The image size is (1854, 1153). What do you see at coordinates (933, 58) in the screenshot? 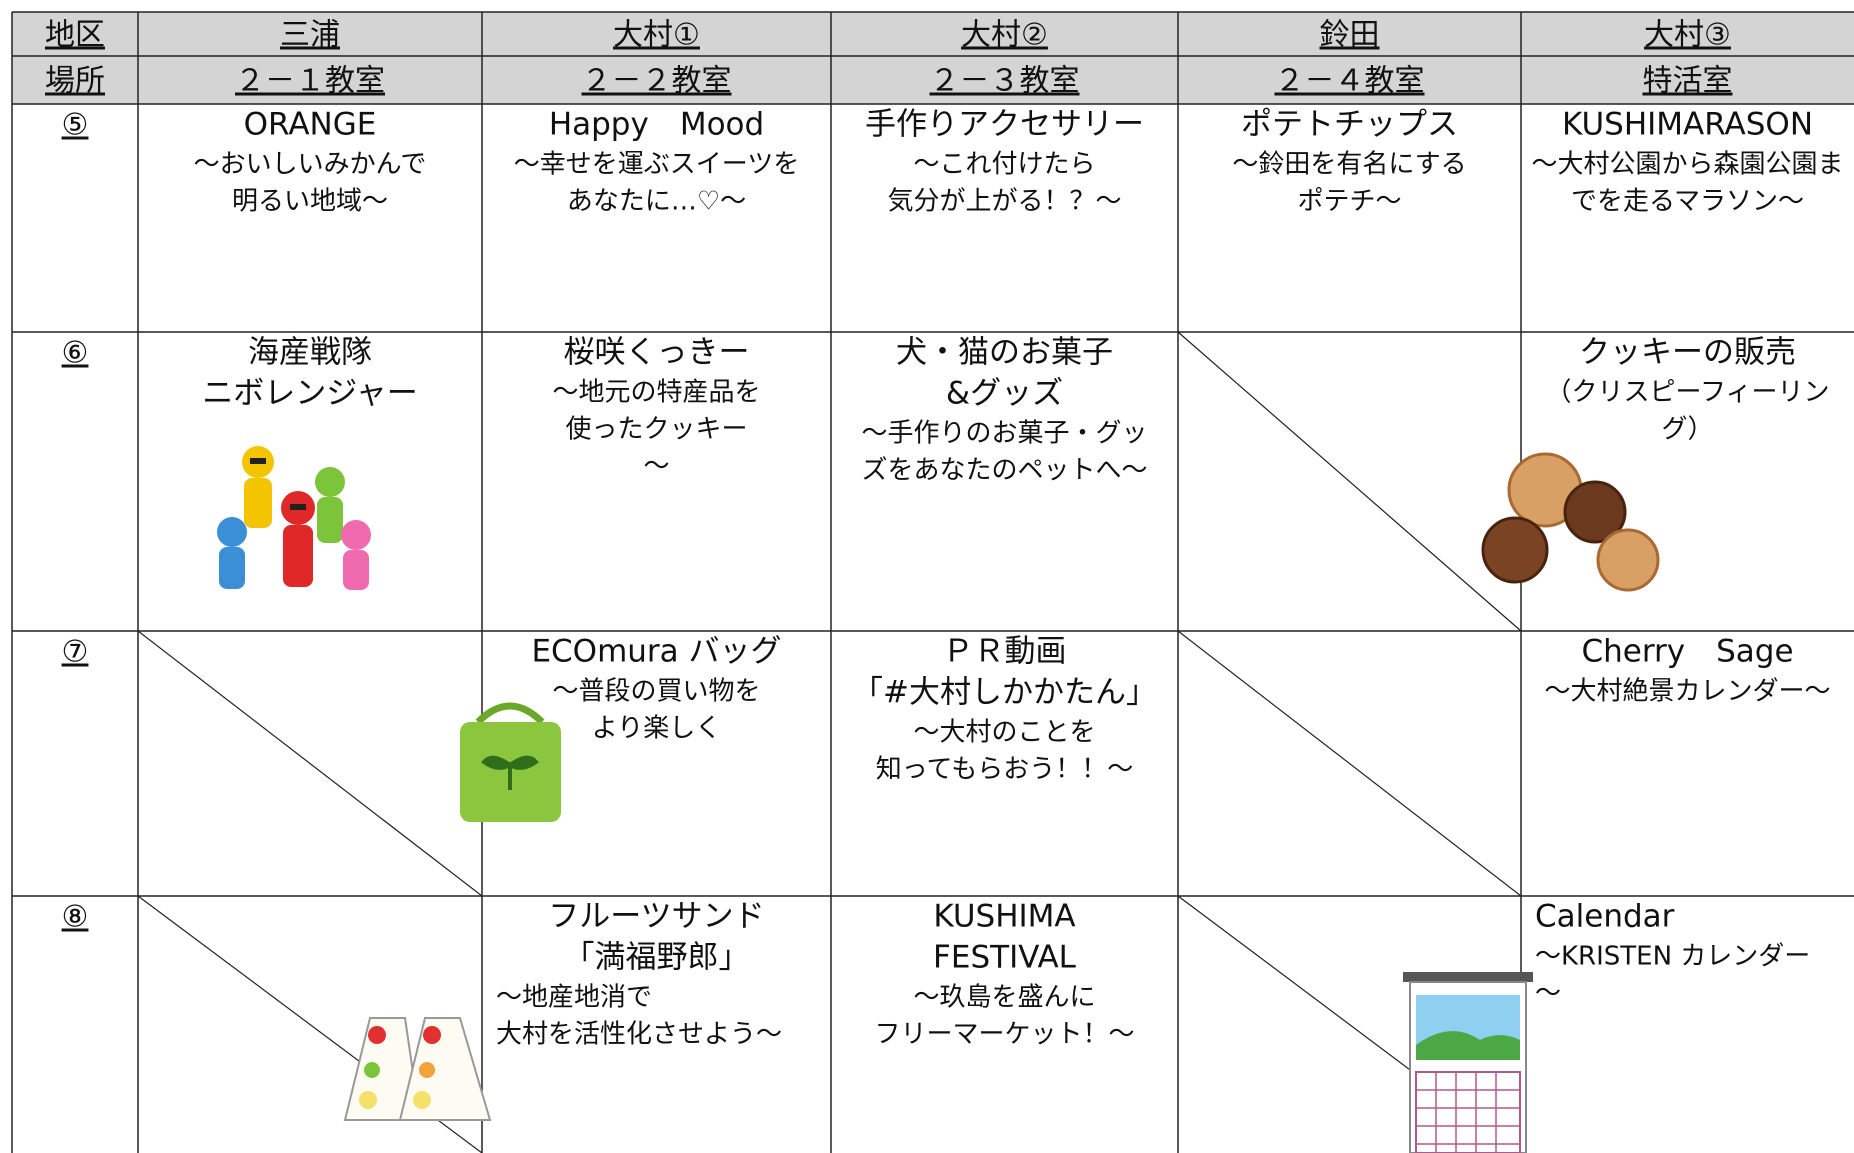
I see `header-background` at bounding box center [933, 58].